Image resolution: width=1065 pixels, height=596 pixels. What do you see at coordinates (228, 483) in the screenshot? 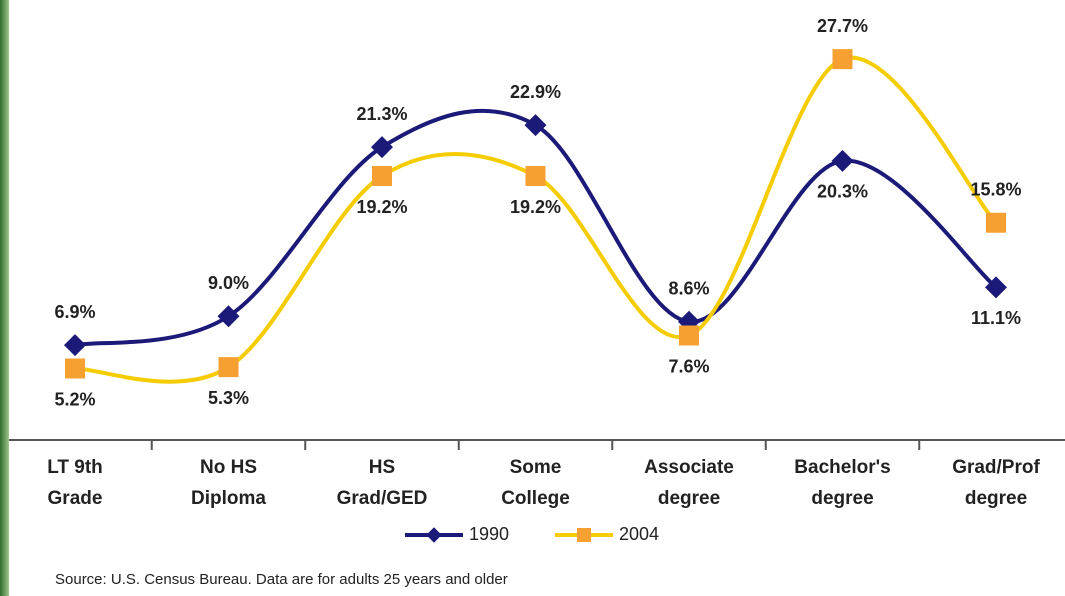
I see `x-tick-label: No HS Diploma` at bounding box center [228, 483].